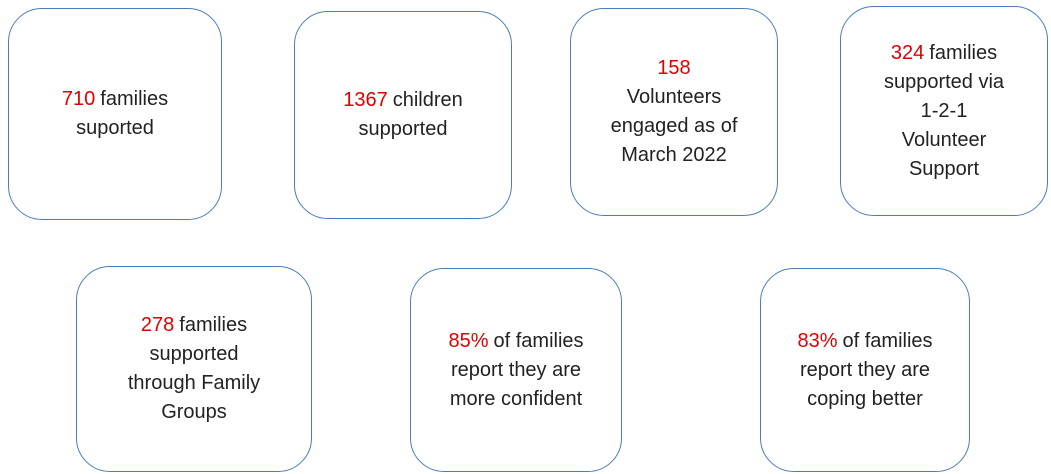  I want to click on stat-line: Volunteer, so click(944, 139).